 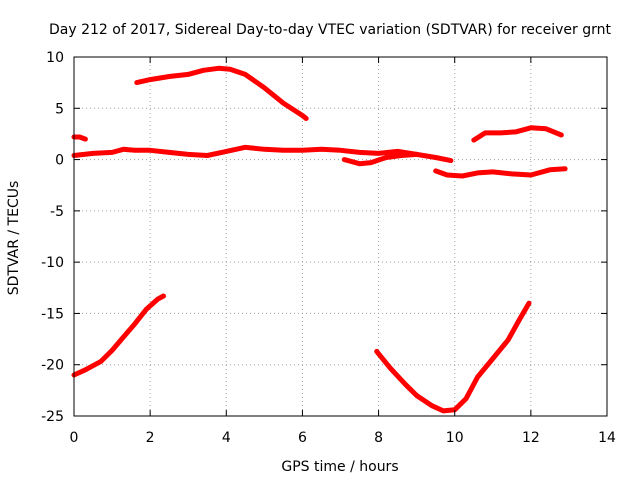 What do you see at coordinates (52, 417) in the screenshot?
I see `y-tick-label: -25` at bounding box center [52, 417].